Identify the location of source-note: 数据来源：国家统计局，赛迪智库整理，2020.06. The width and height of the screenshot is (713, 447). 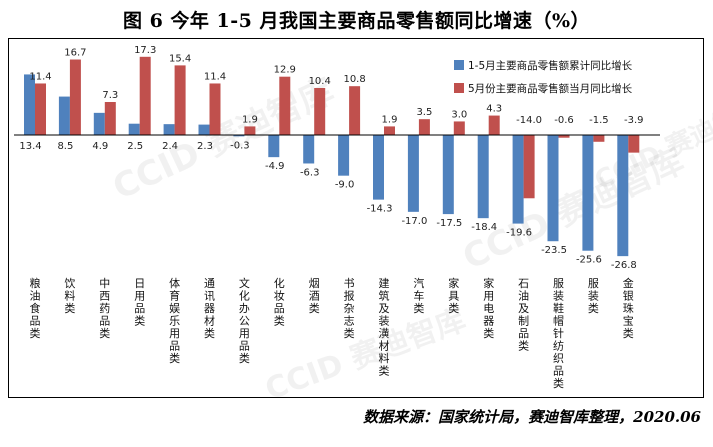
(532, 417).